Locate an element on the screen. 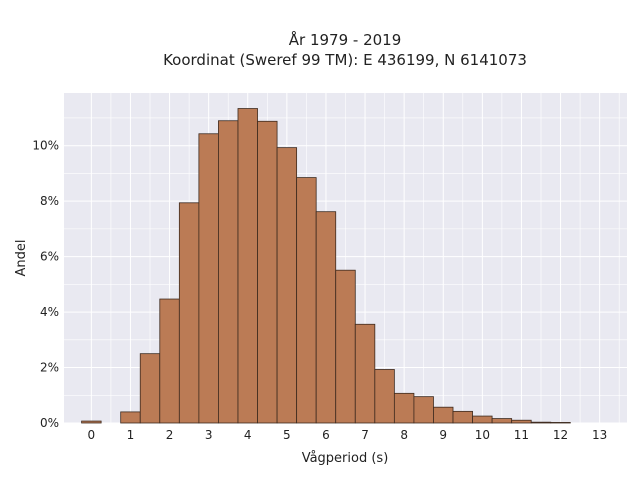 Image resolution: width=640 pixels, height=484 pixels. y-axis-ticks: 0% 2% 4% 6% 8% 10% is located at coordinates (45, 284).